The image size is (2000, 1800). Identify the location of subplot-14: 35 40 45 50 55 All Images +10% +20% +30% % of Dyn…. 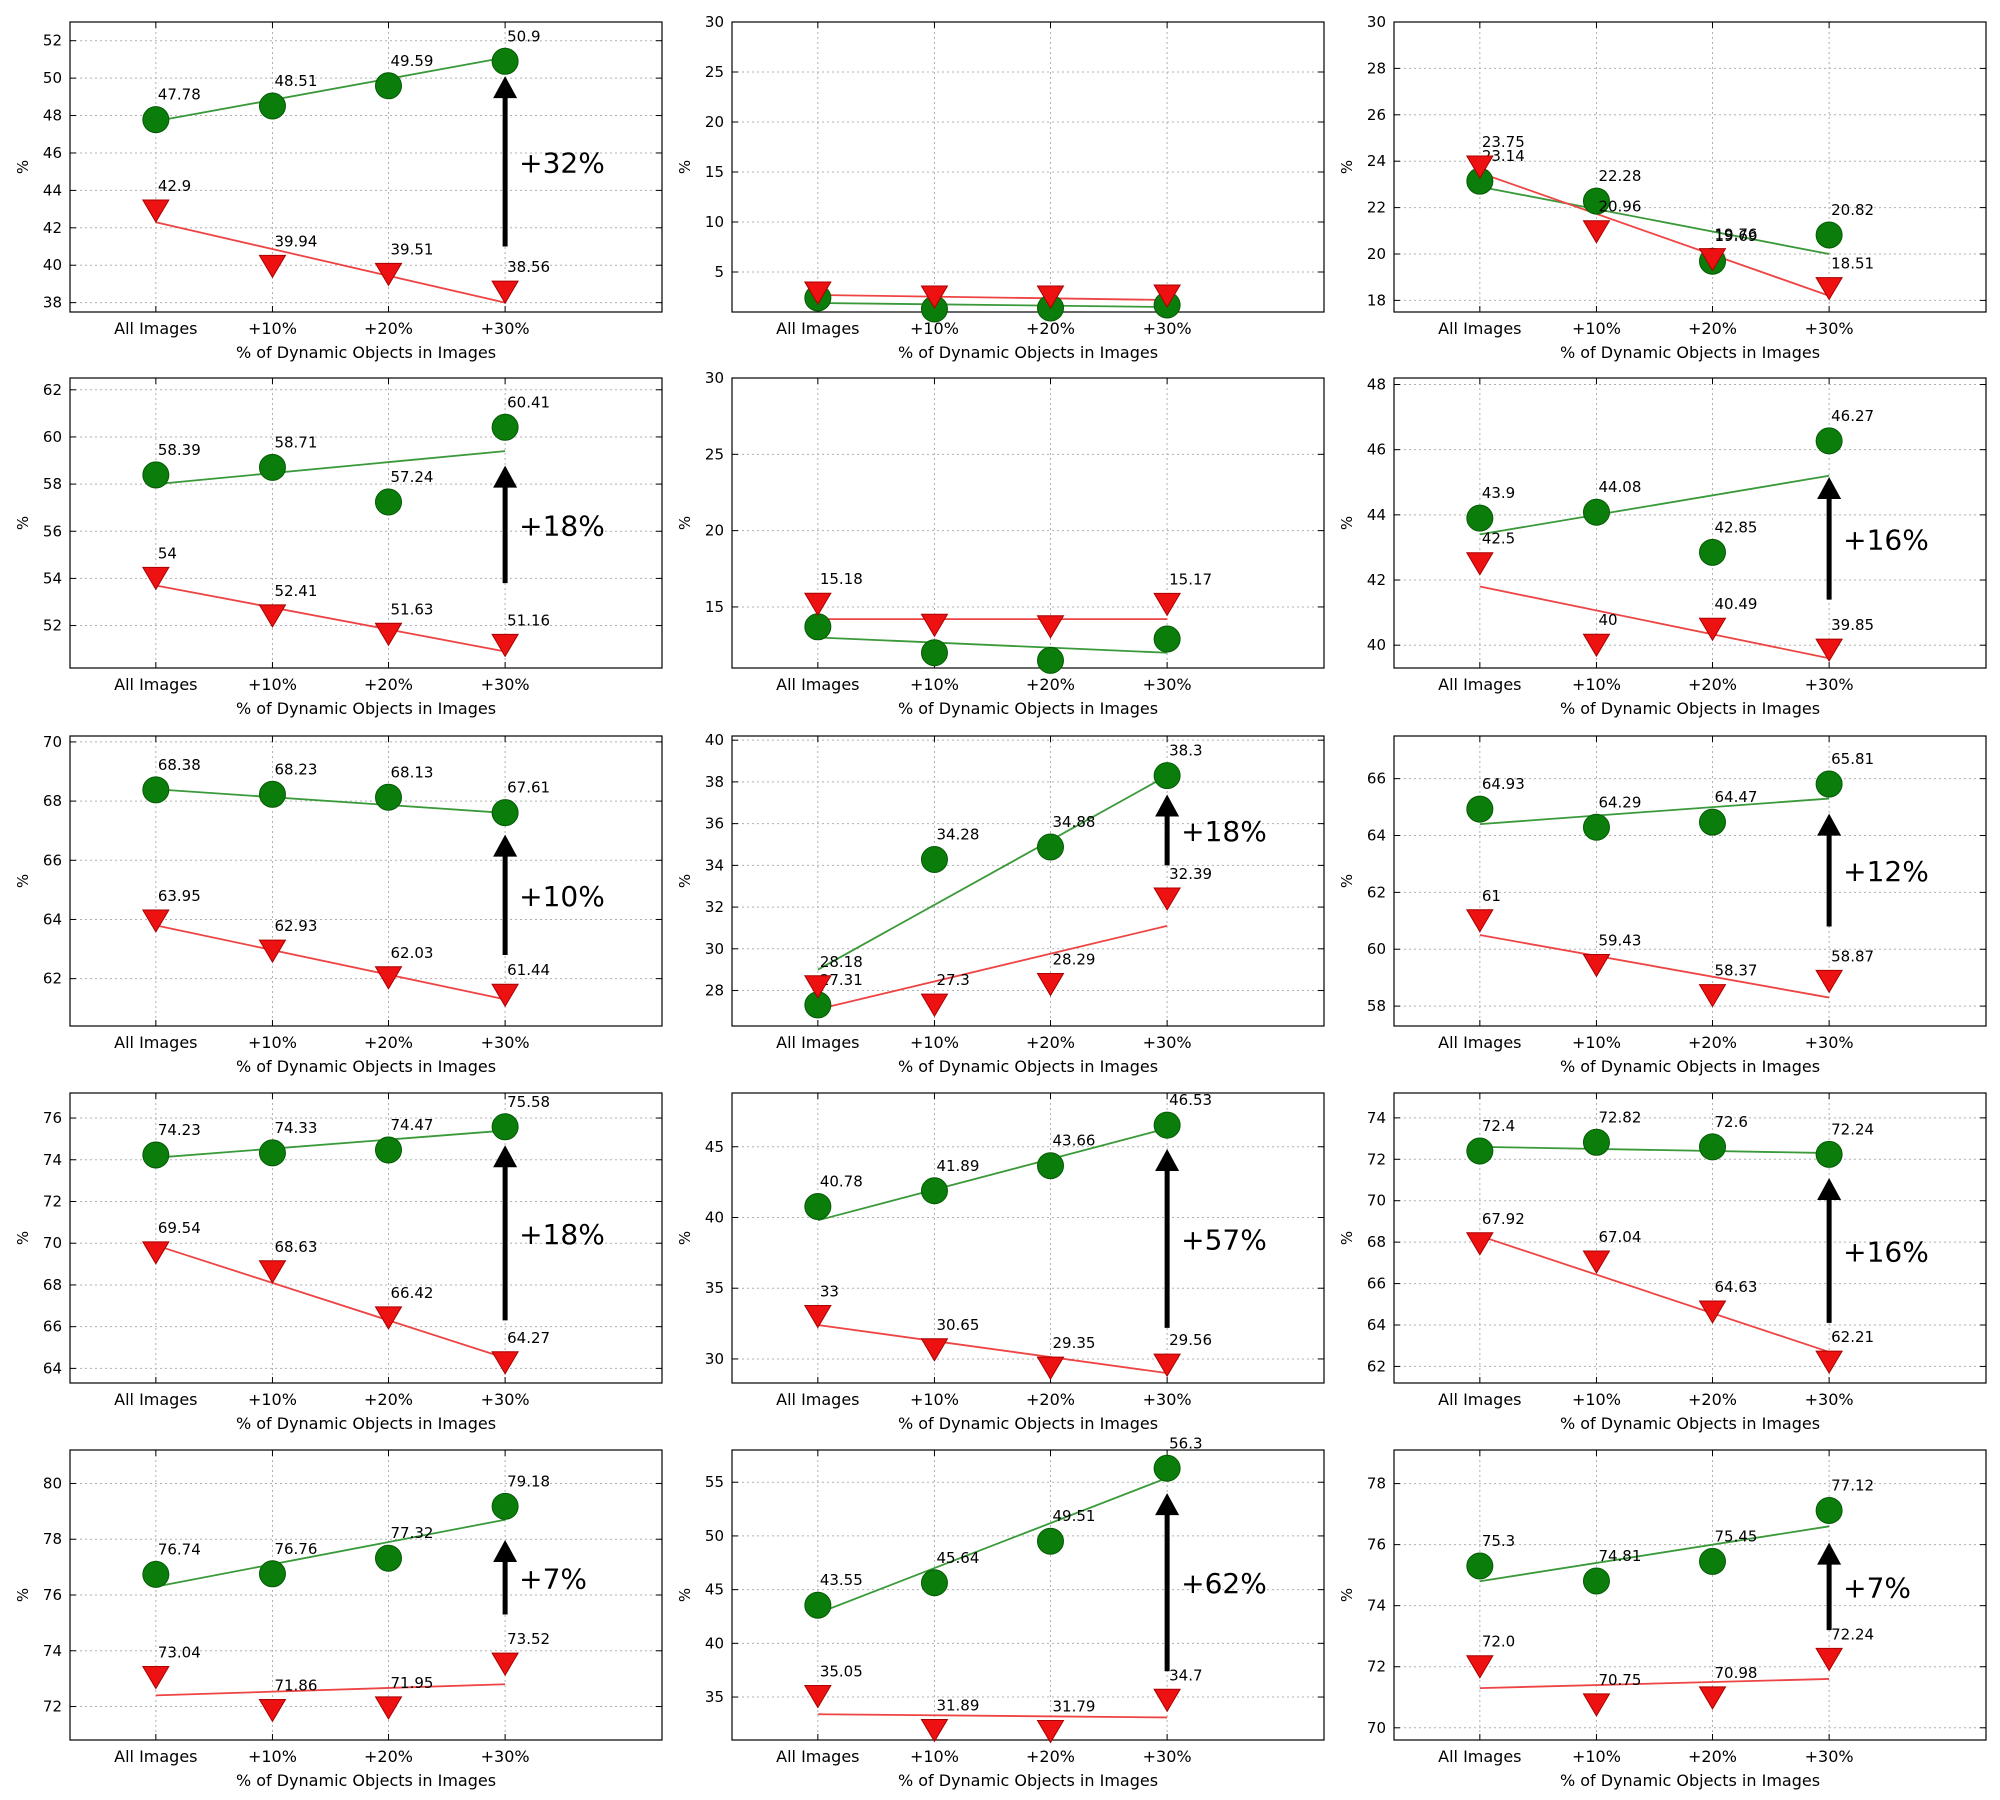
(1000, 1612).